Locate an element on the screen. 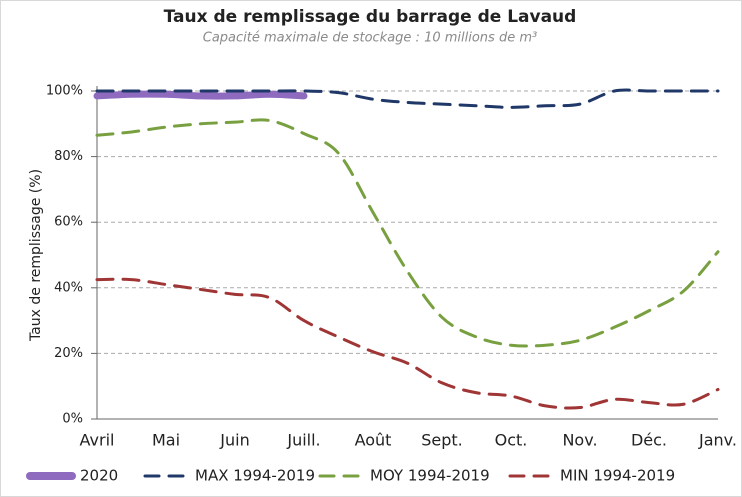  x-tick-label: Déc. is located at coordinates (649, 440).